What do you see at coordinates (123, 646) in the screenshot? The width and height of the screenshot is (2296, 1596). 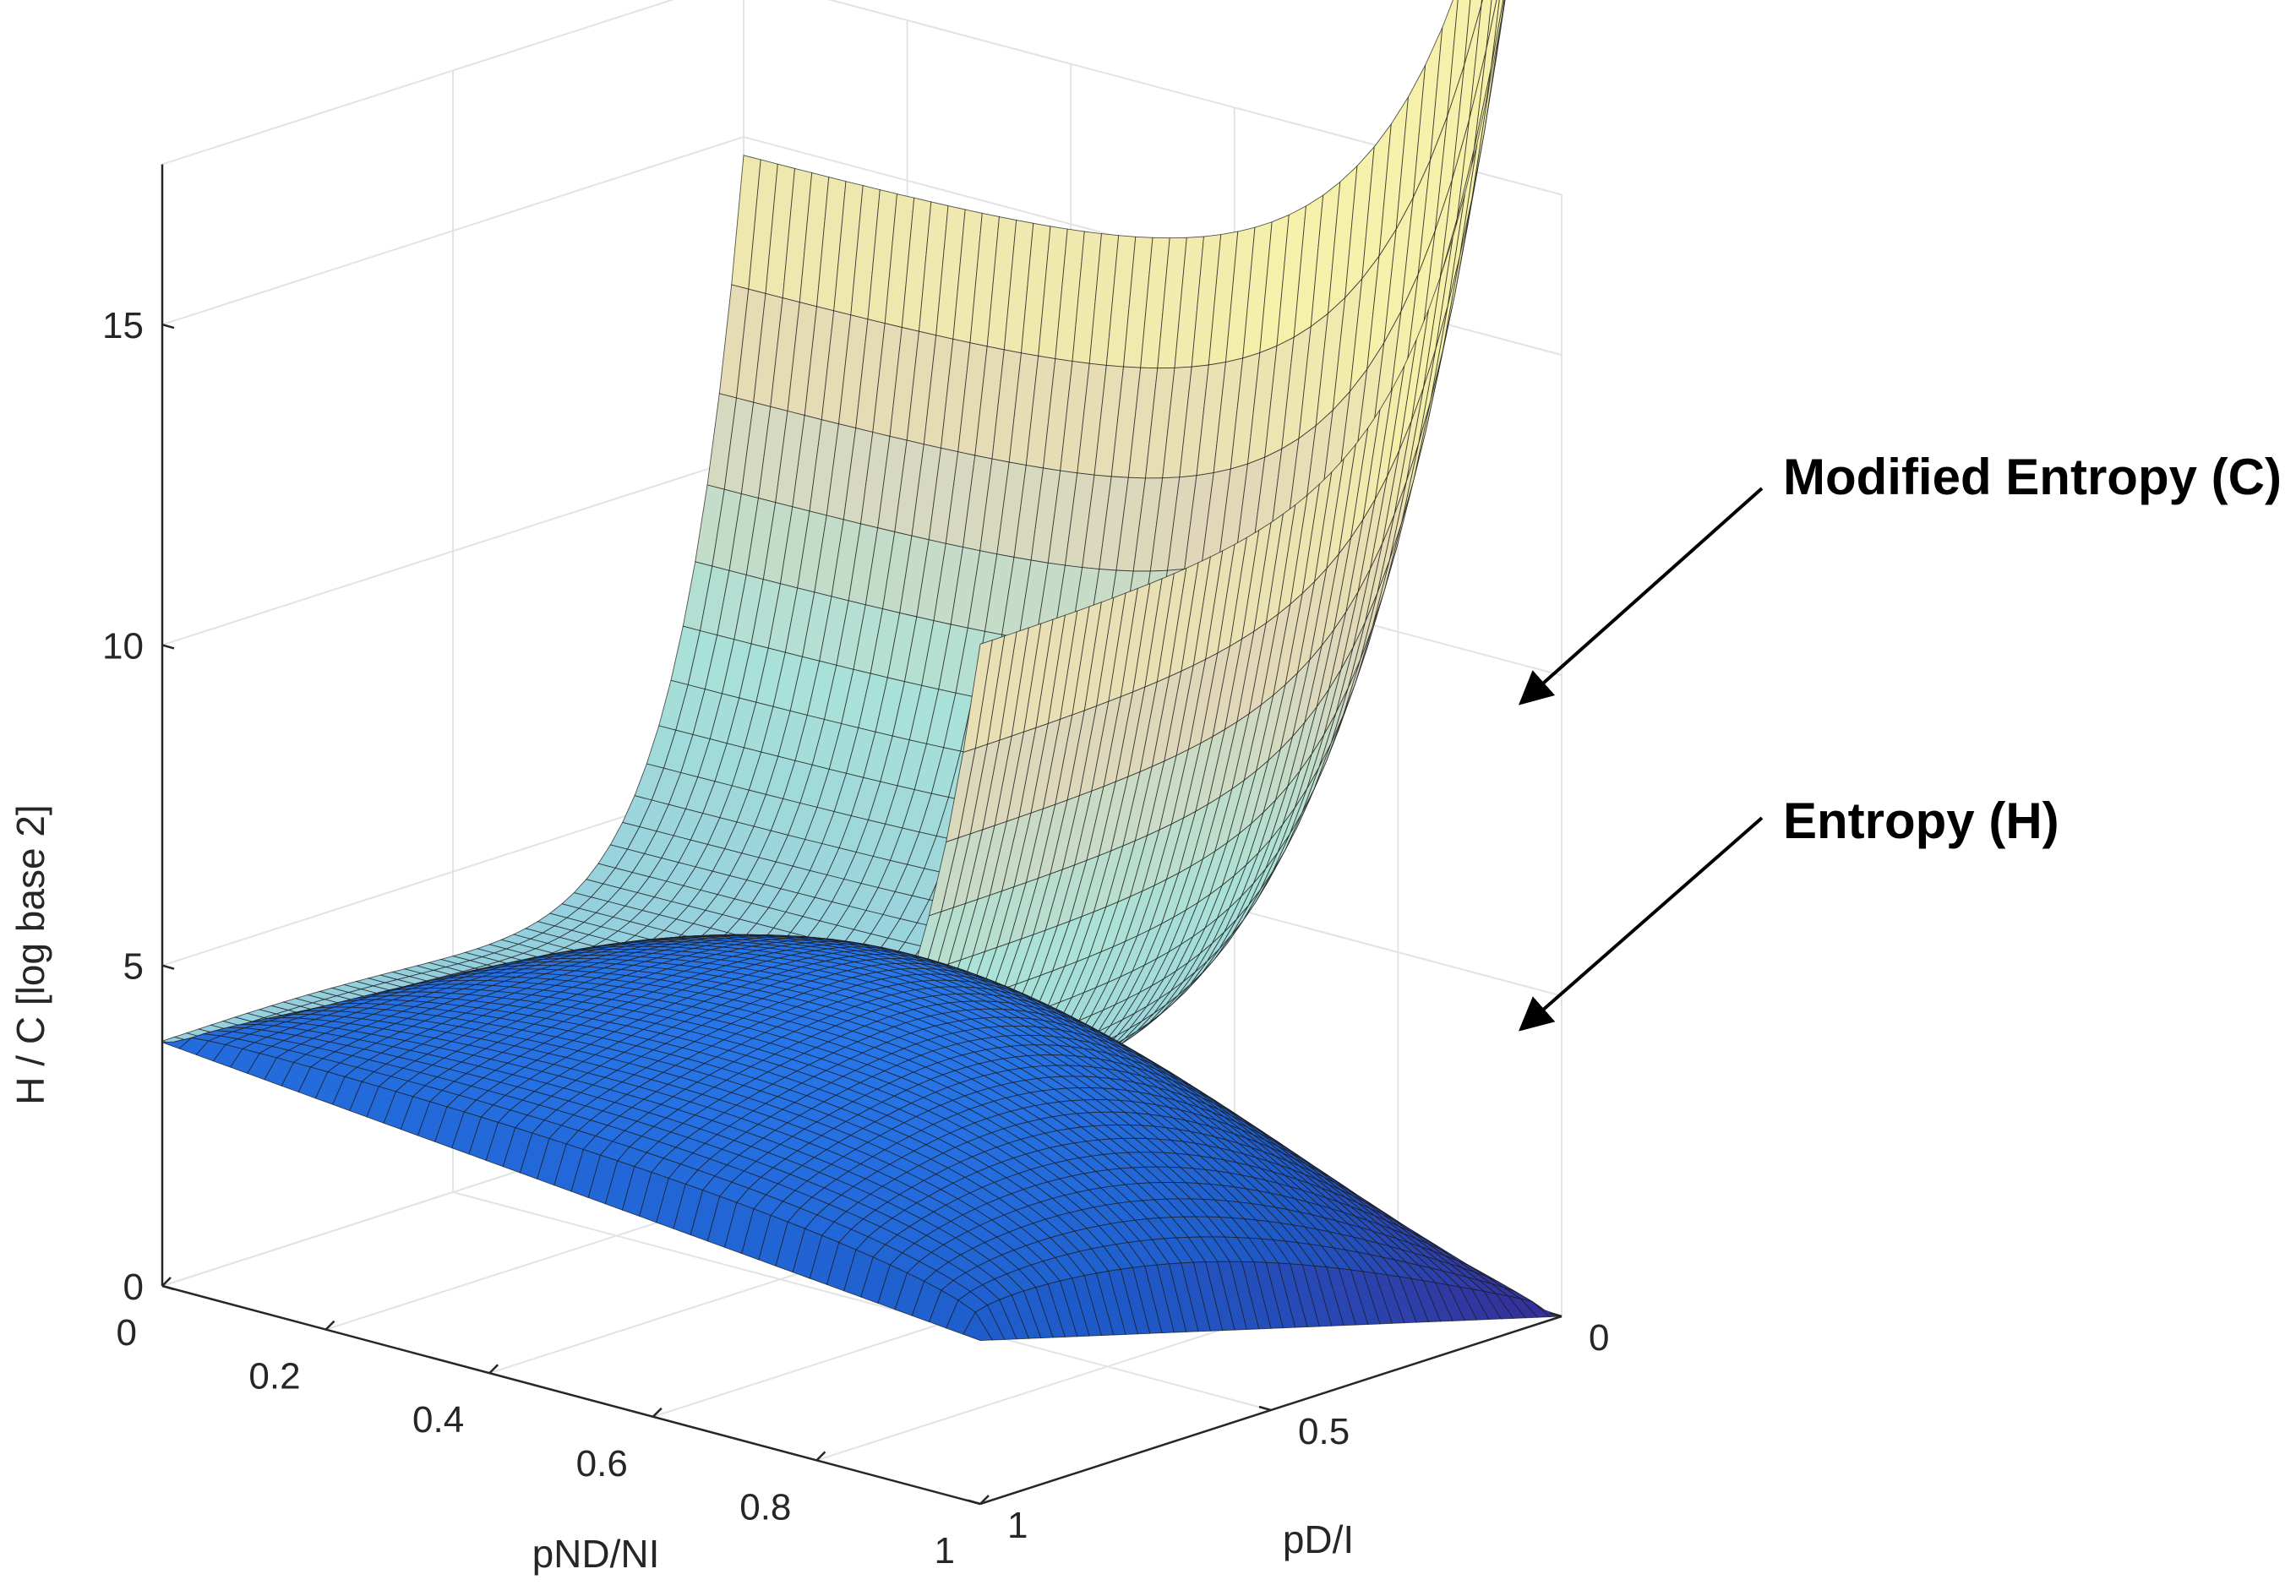 I see `z-tick-label: 10` at bounding box center [123, 646].